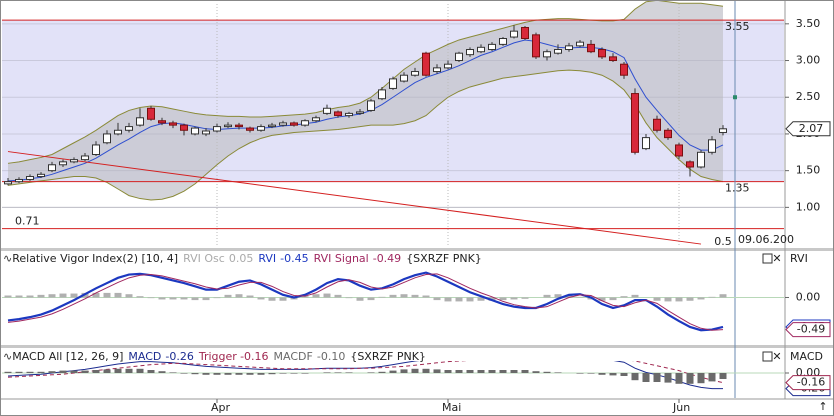 The image size is (834, 416). What do you see at coordinates (766, 239) in the screenshot?
I see `cursor-label: 09.06.200` at bounding box center [766, 239].